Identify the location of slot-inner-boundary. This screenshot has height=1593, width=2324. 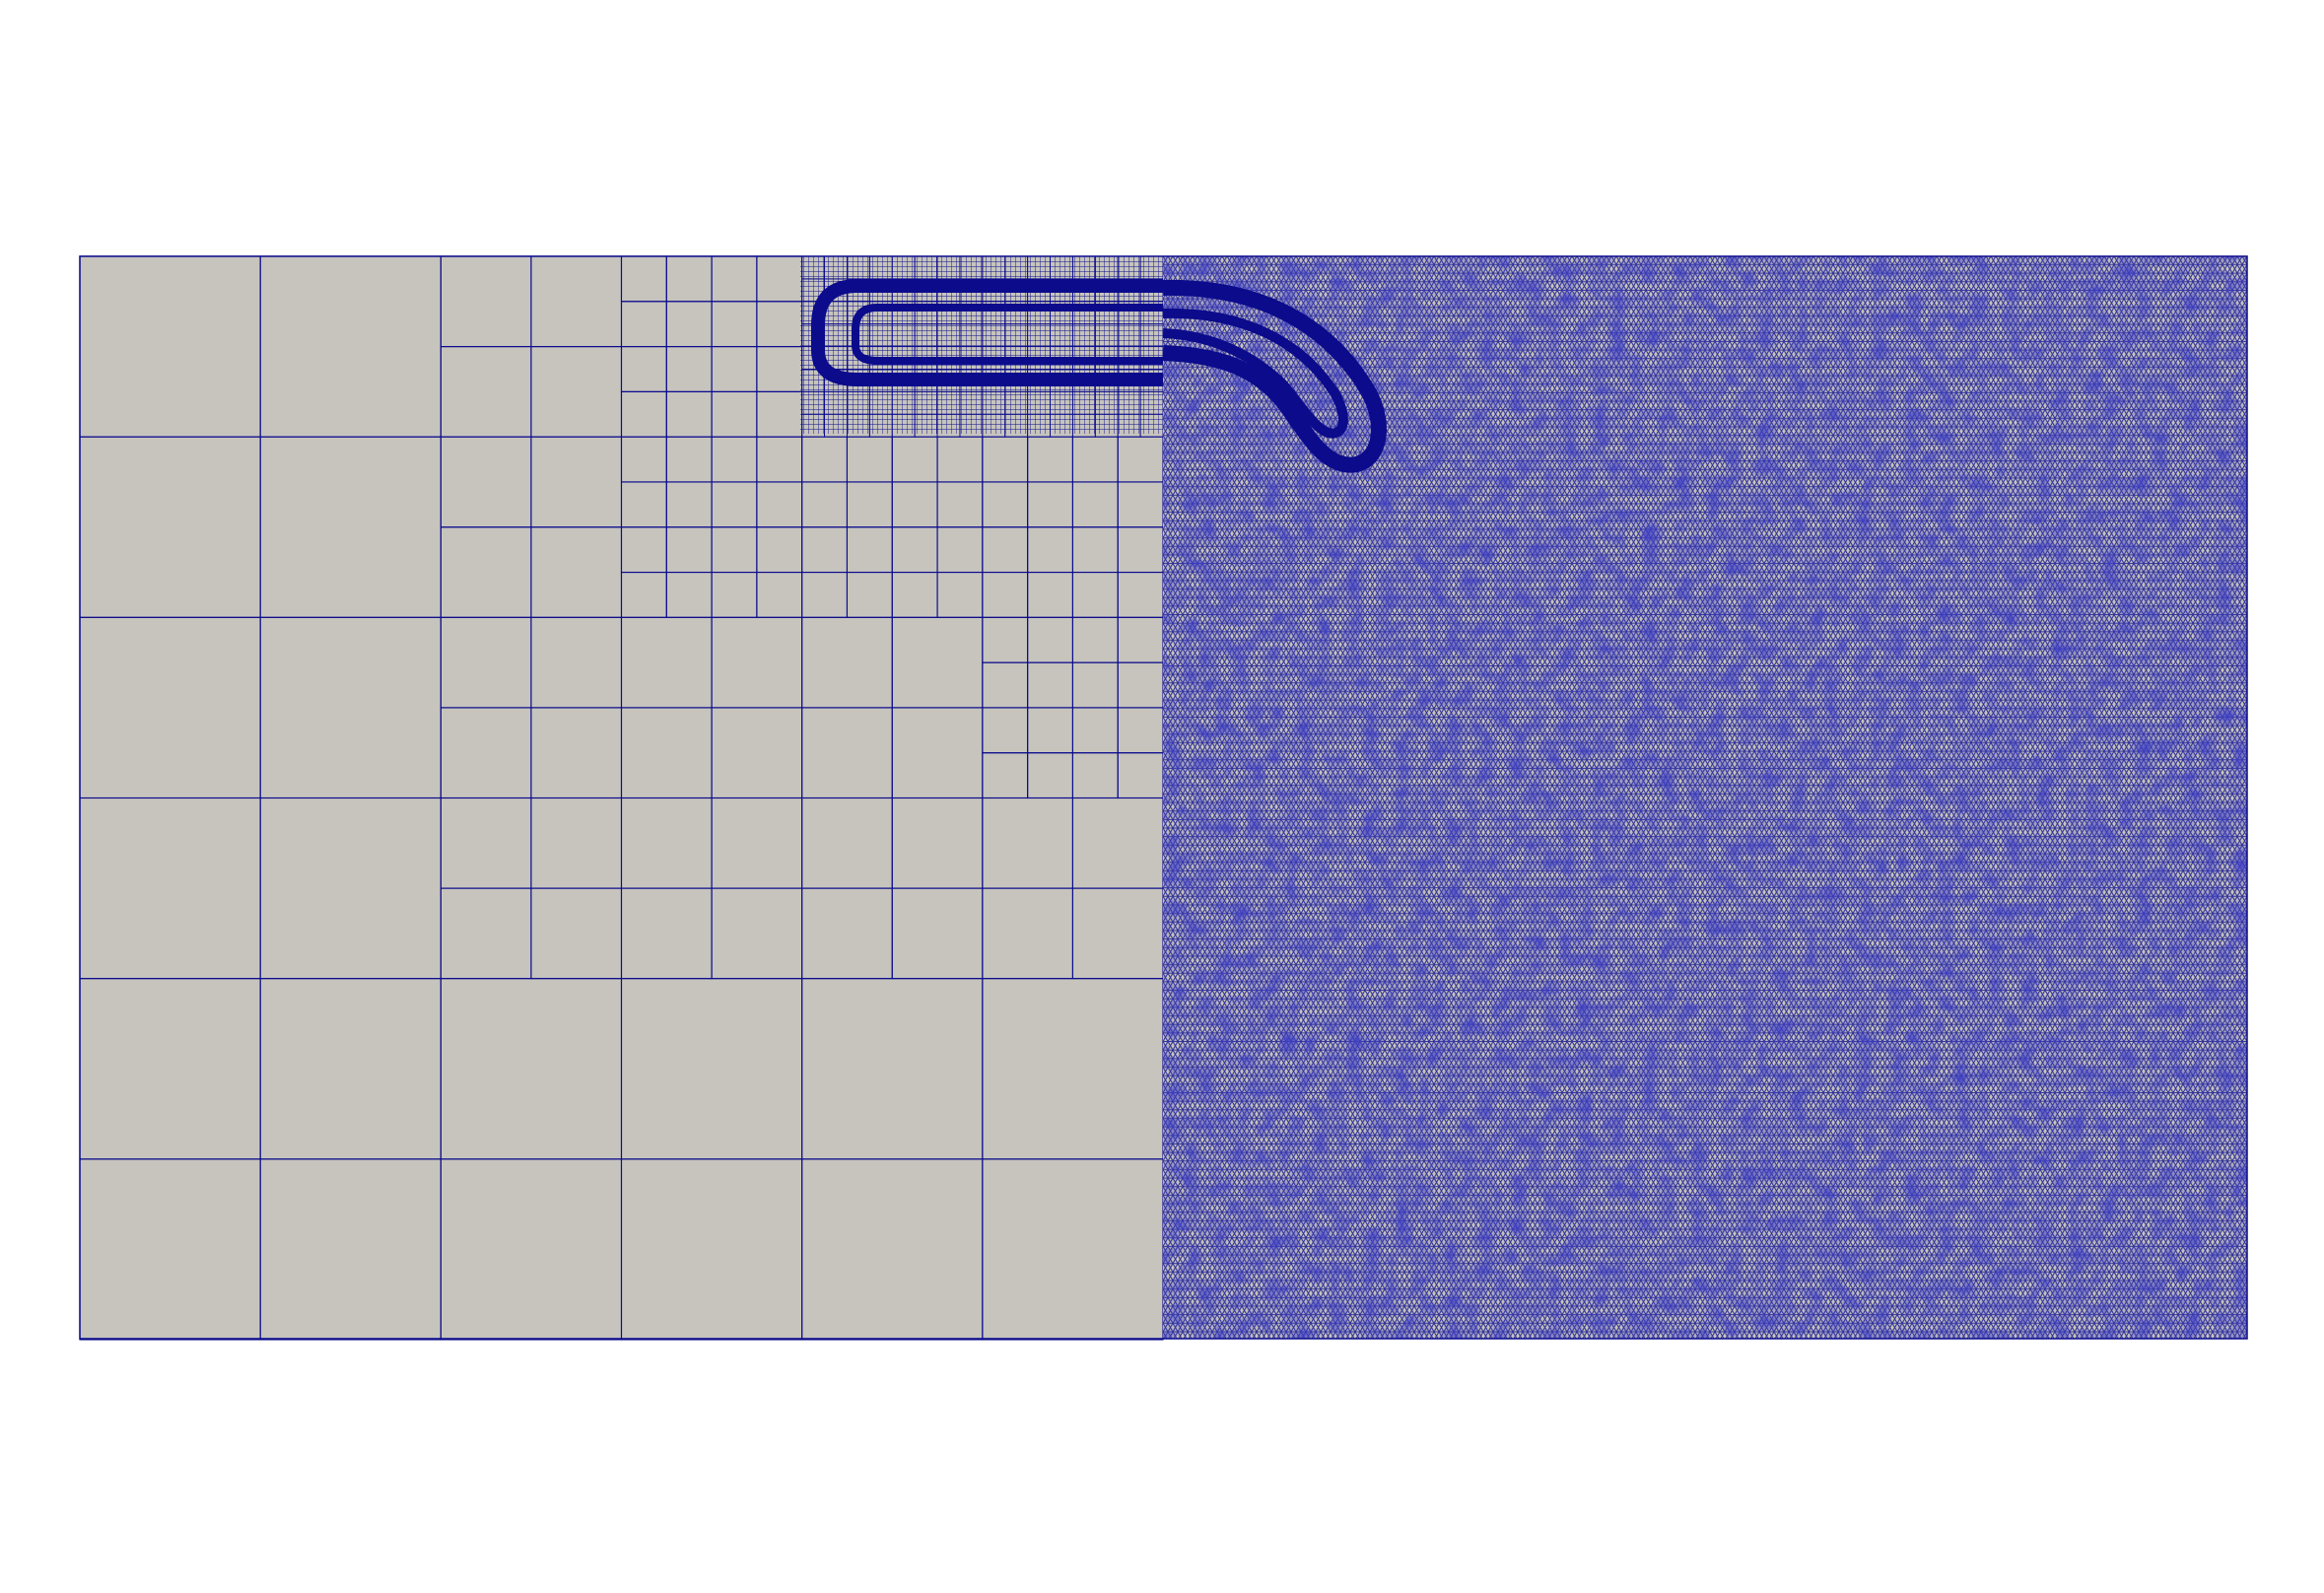
(1008, 334).